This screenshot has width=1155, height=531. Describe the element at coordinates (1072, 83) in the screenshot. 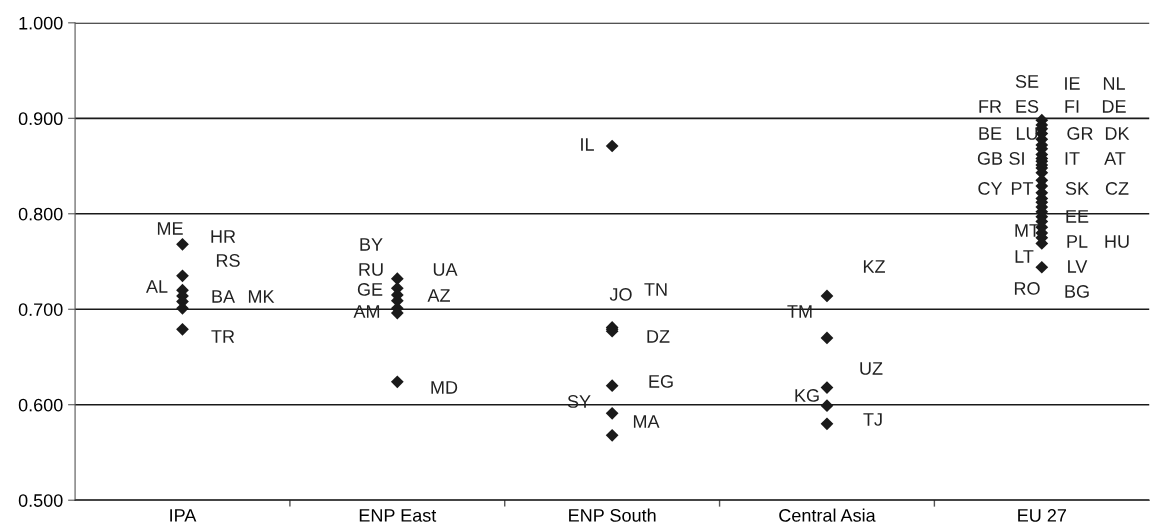

I see `annotation: IE` at that location.